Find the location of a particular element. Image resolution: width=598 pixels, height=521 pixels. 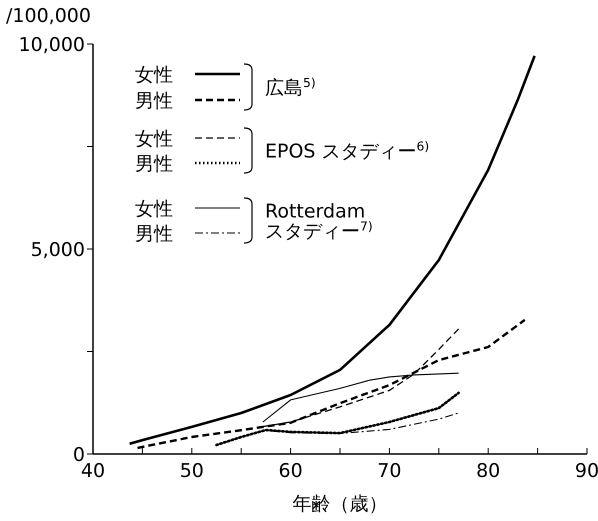

y-tick-label: 10,000 is located at coordinates (51, 45).